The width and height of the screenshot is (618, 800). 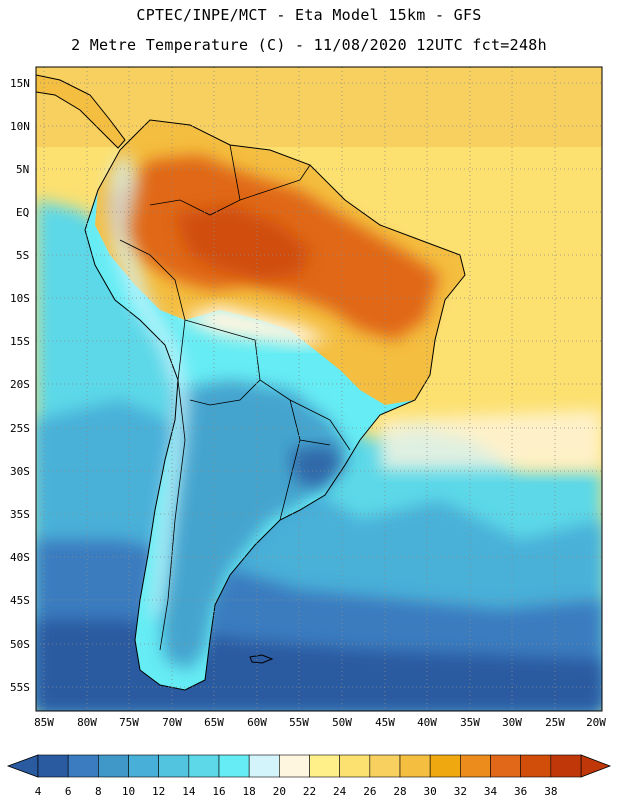 I want to click on lat-label: 10N, so click(x=20, y=126).